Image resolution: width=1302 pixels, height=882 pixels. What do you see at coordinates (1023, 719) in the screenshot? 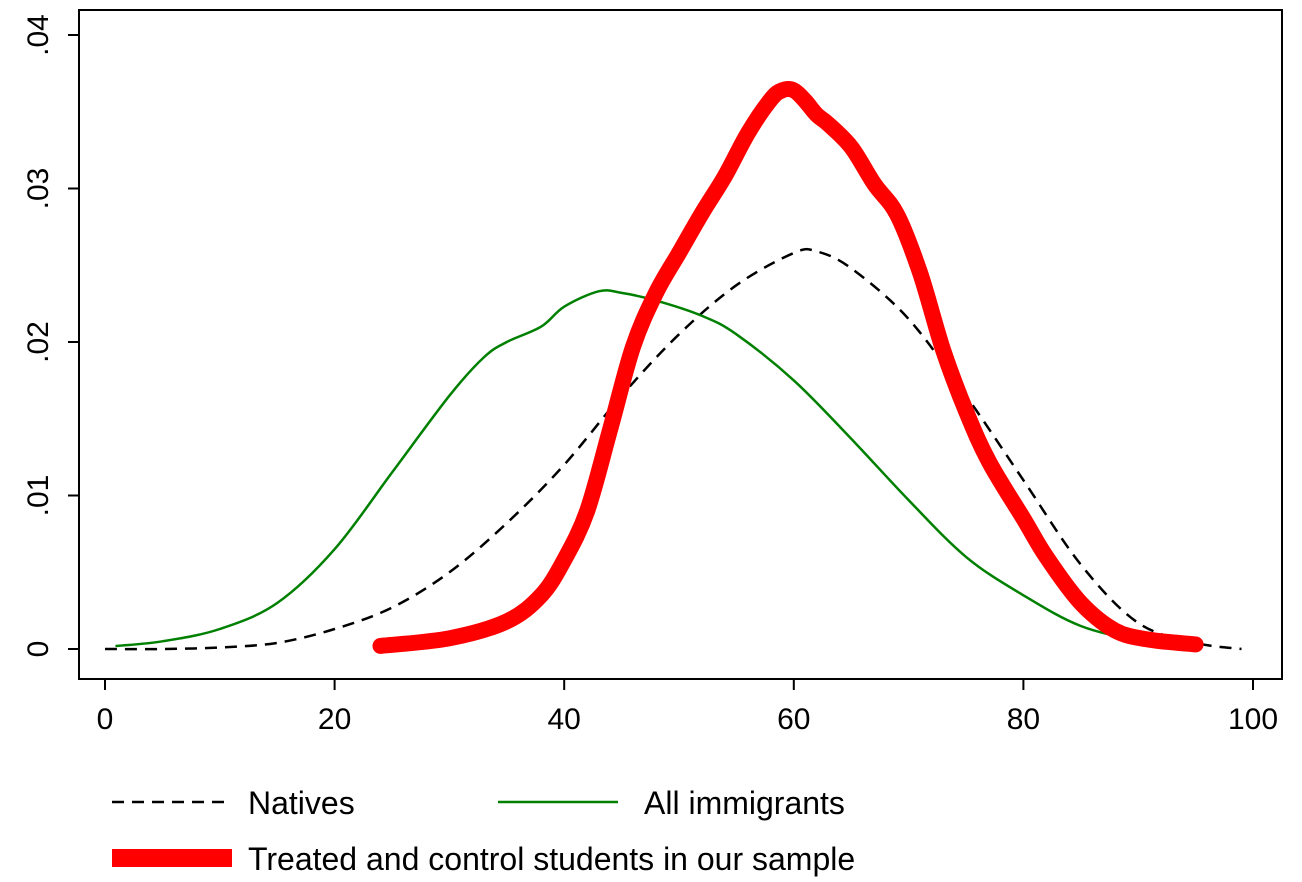
I see `x-tick-label: 80` at bounding box center [1023, 719].